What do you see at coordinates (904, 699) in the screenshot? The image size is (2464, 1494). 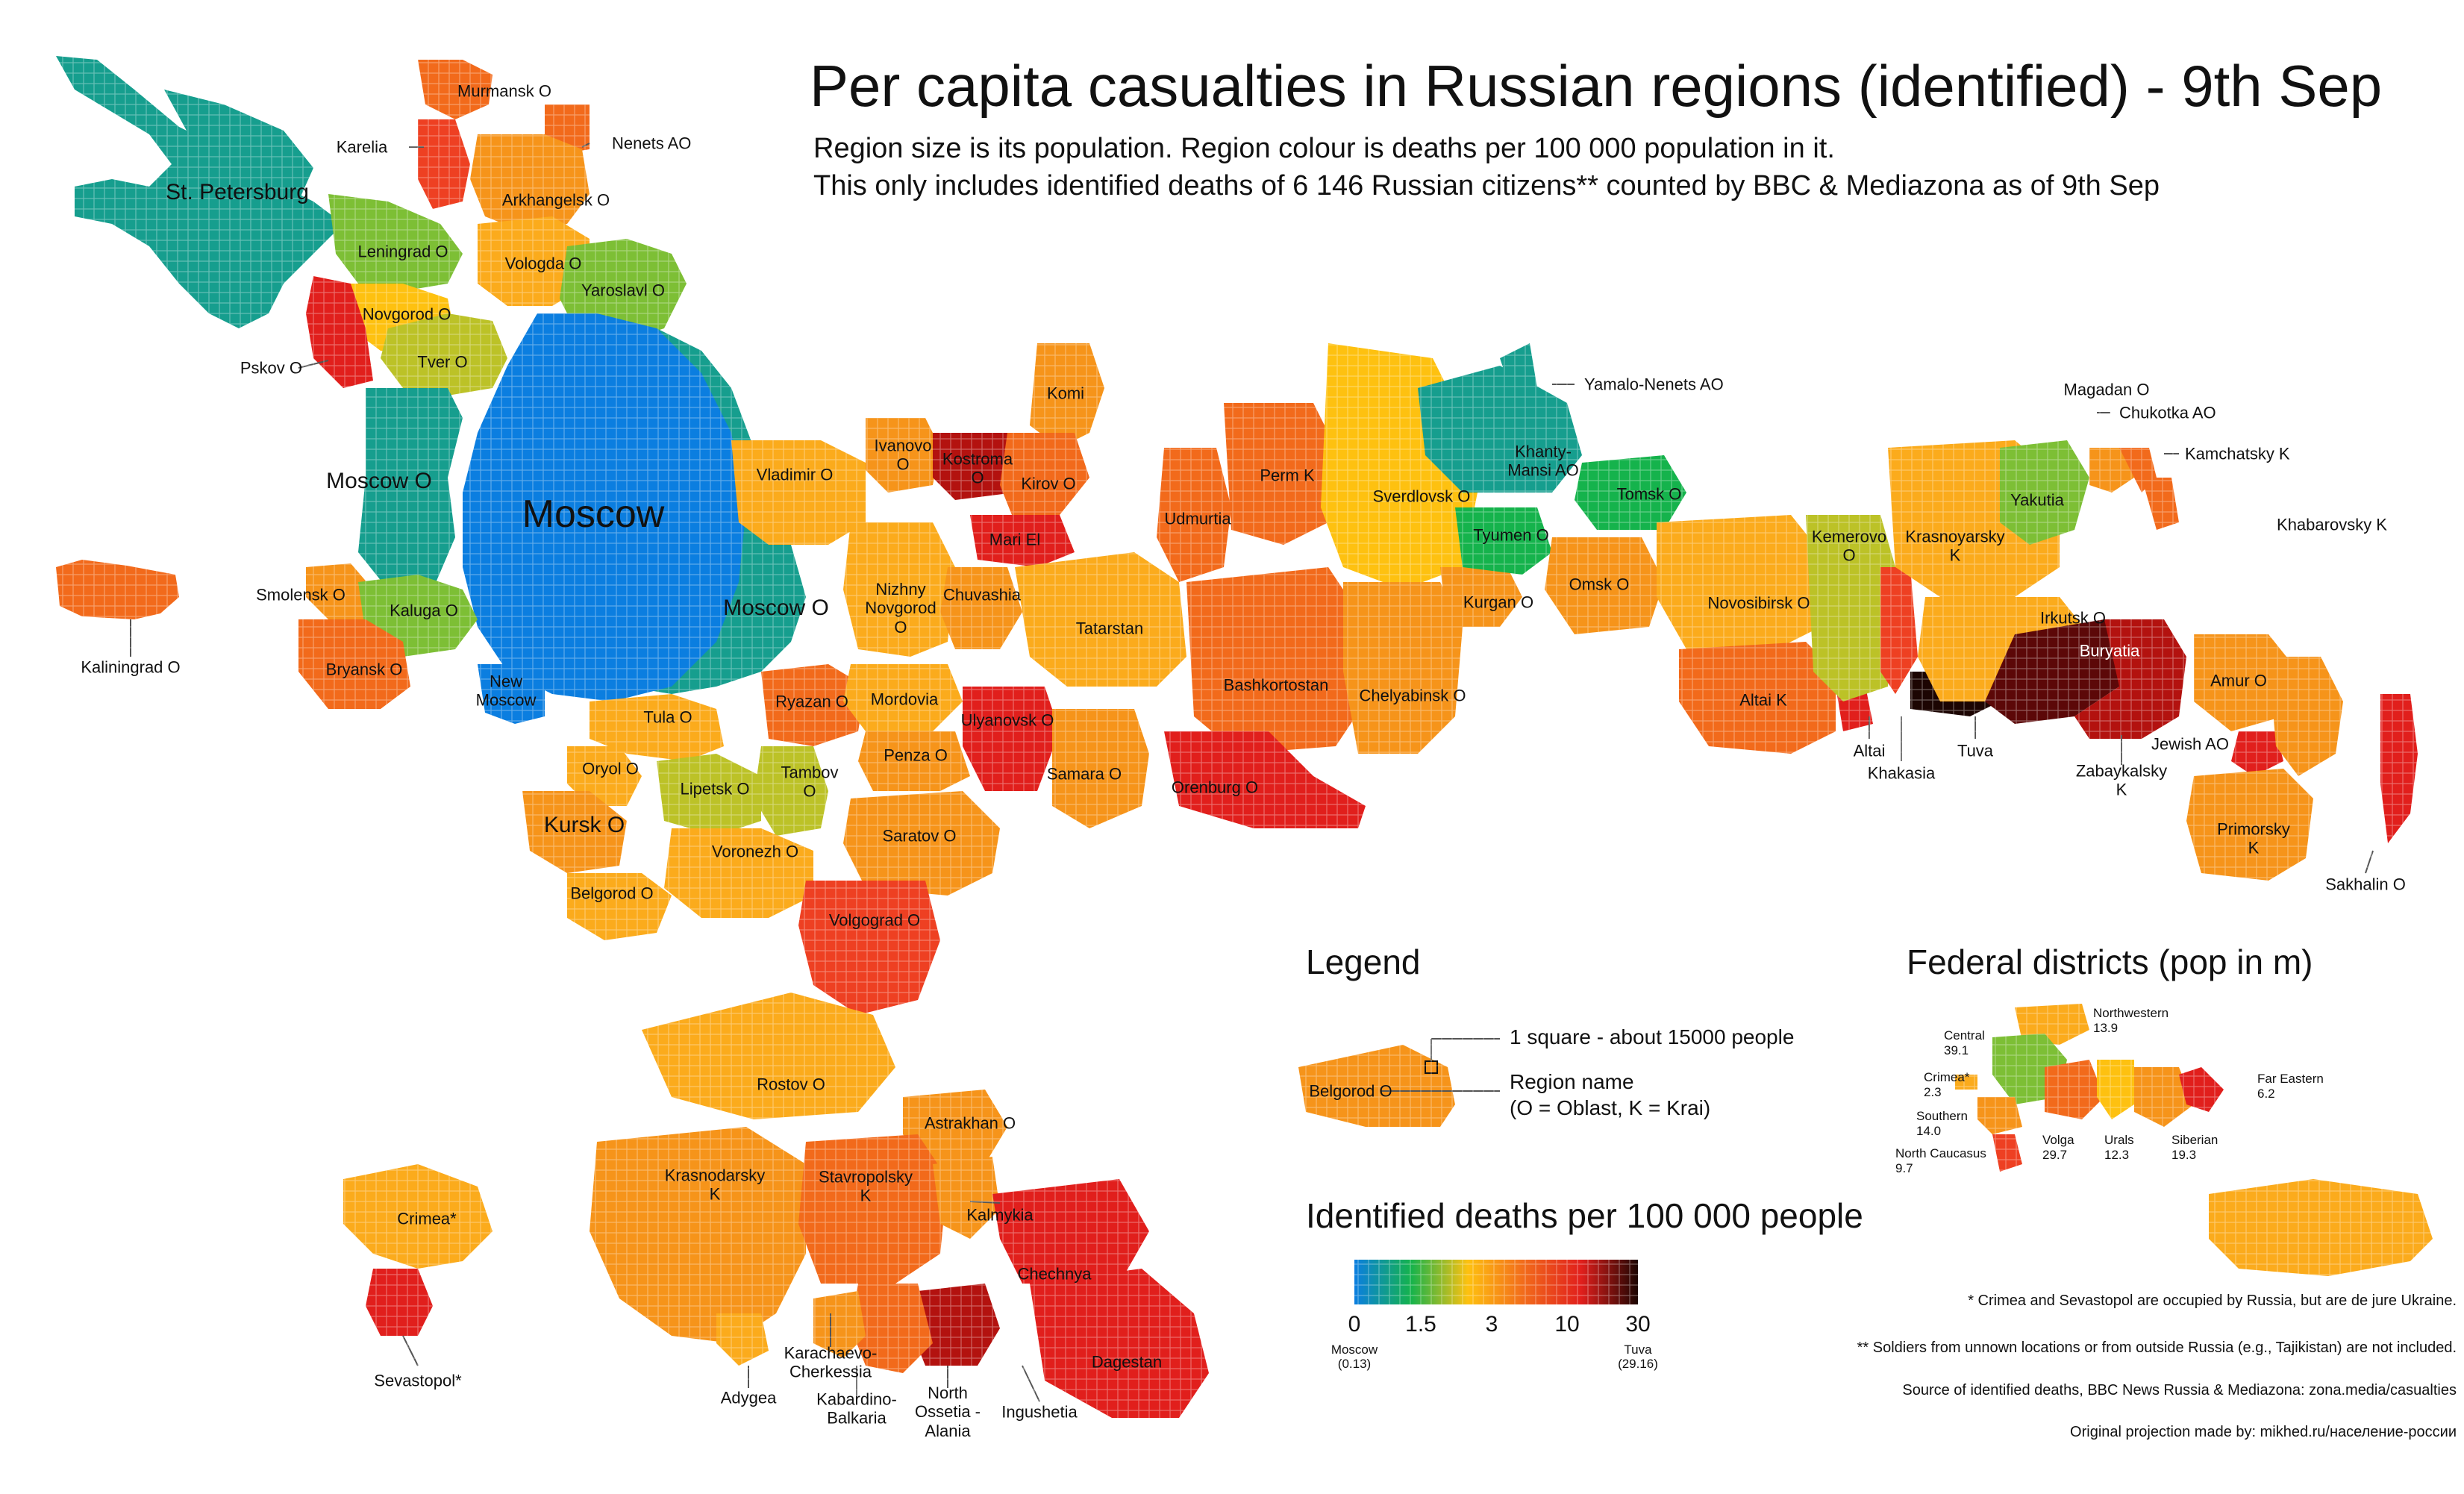 I see `region-label-mordovia: Mordovia` at bounding box center [904, 699].